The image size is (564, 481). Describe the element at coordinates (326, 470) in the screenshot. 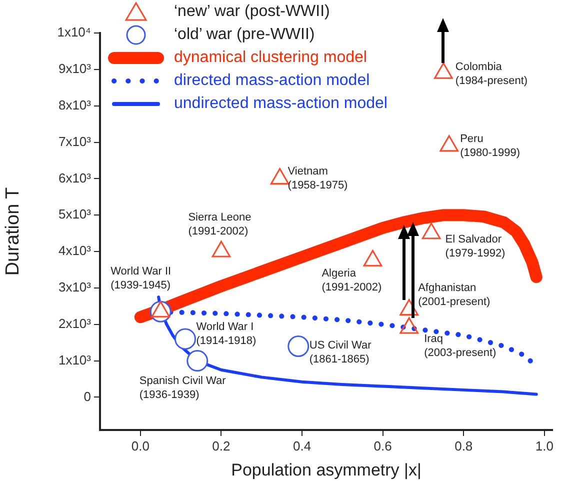

I see `x-axis-title: Population asymmetry |x|` at that location.